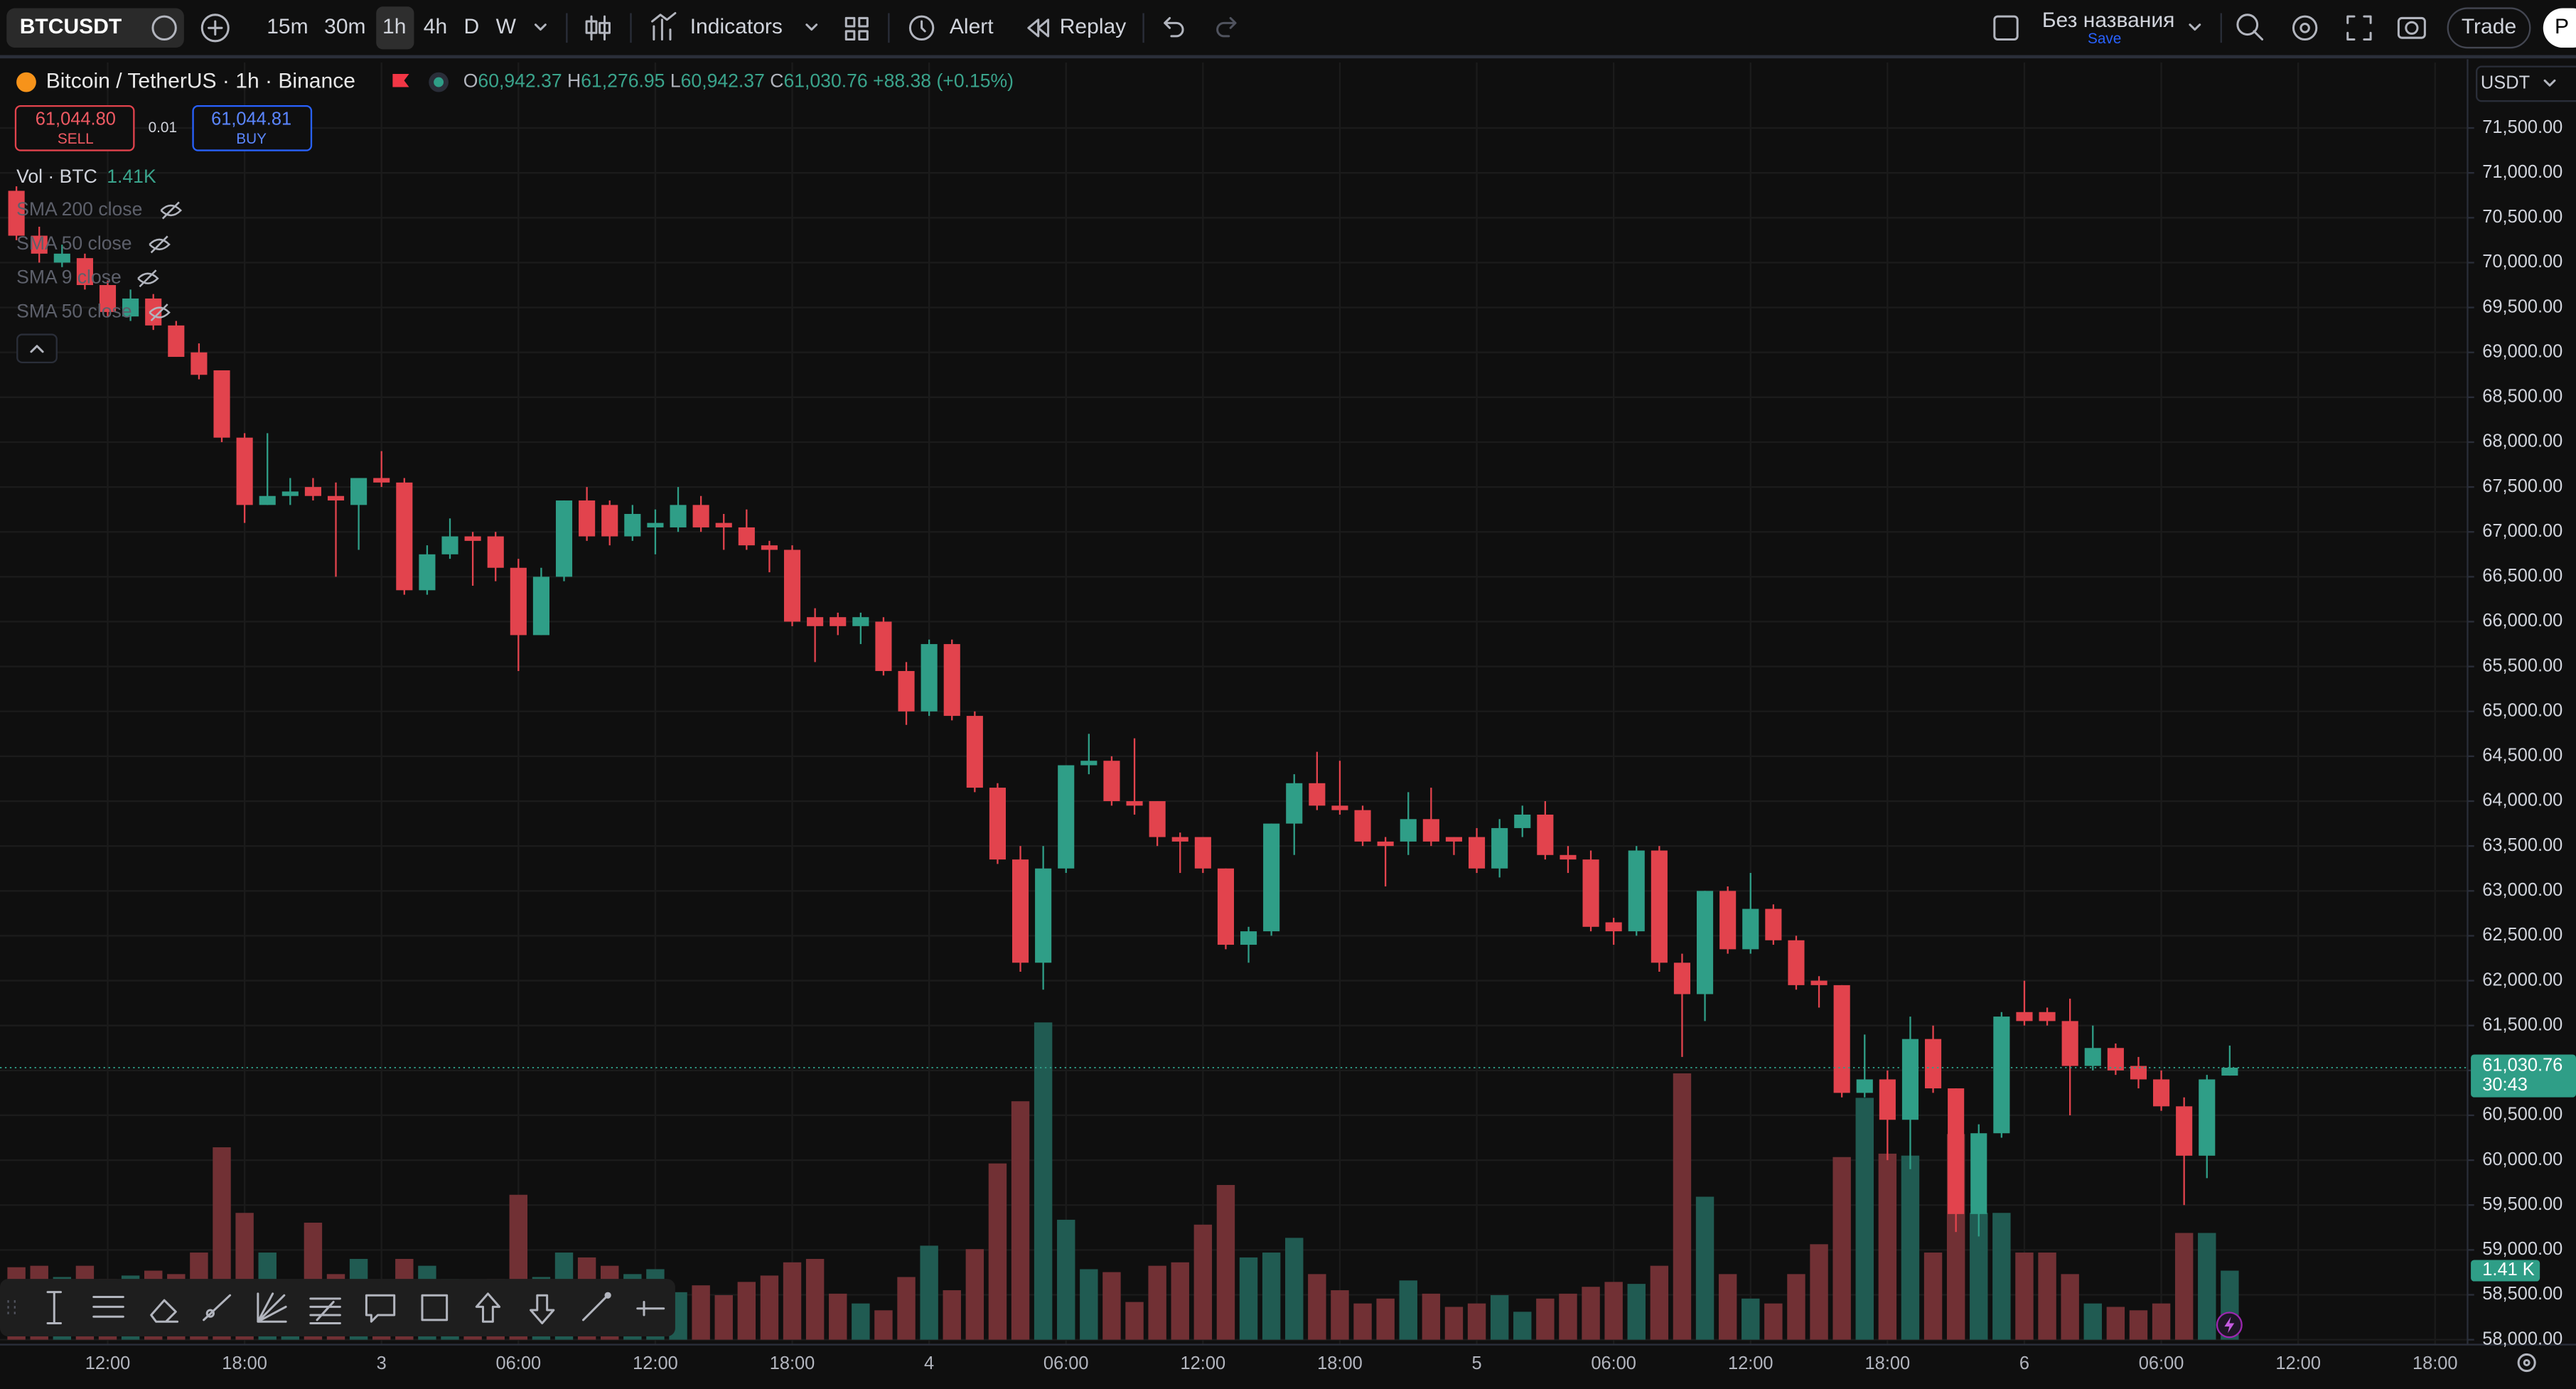  Describe the element at coordinates (435, 26) in the screenshot. I see `interval: 4h` at that location.